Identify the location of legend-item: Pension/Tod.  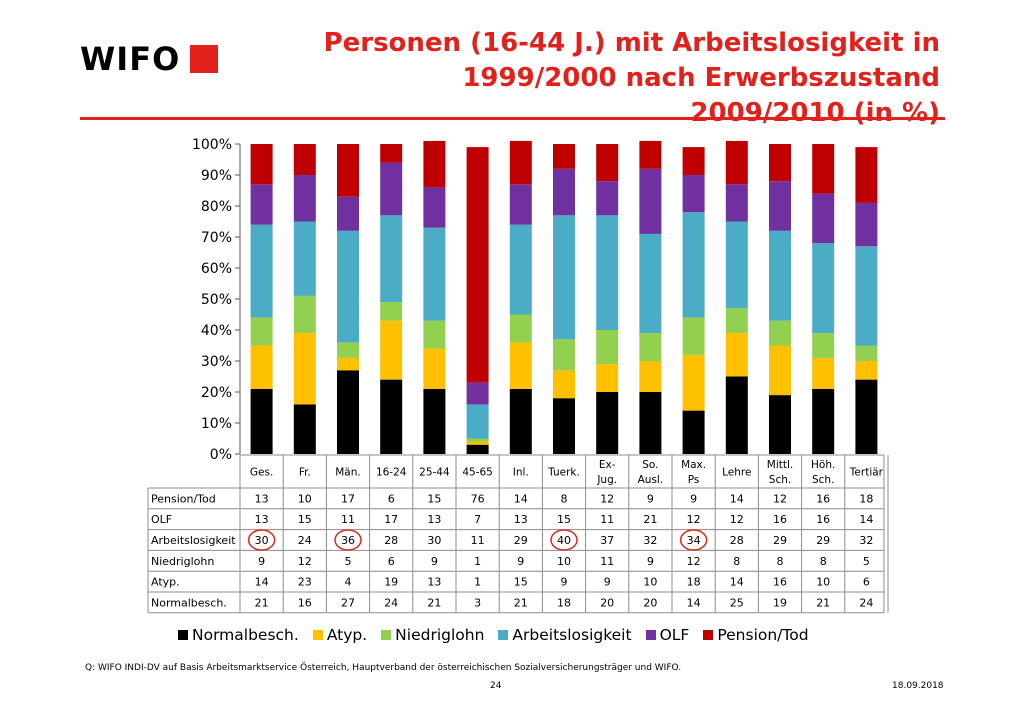
(756, 635).